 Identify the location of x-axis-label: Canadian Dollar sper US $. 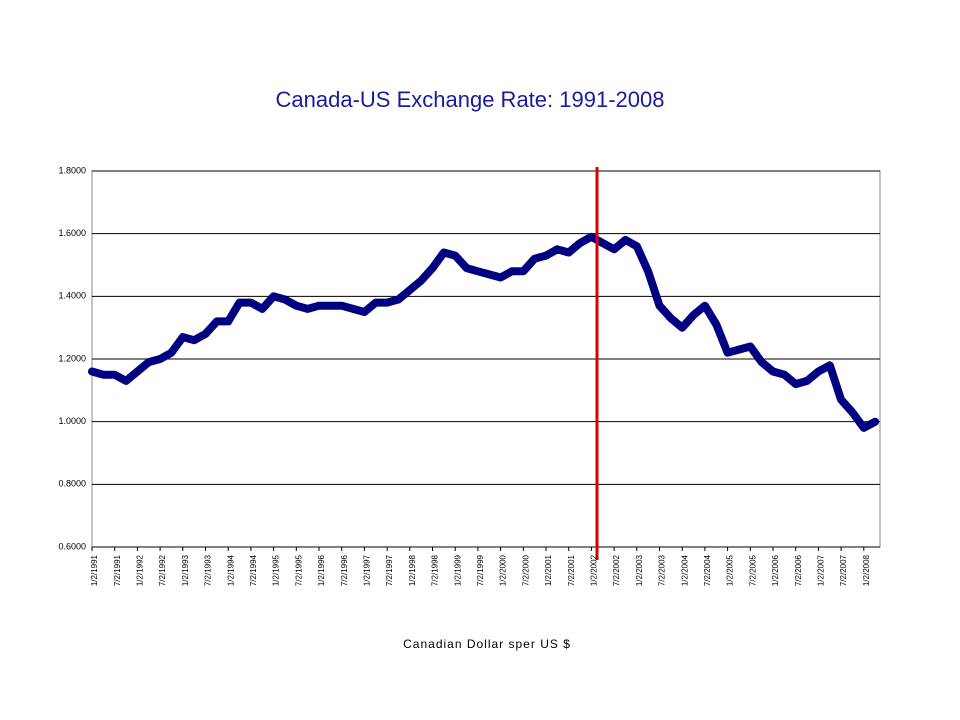
(487, 644).